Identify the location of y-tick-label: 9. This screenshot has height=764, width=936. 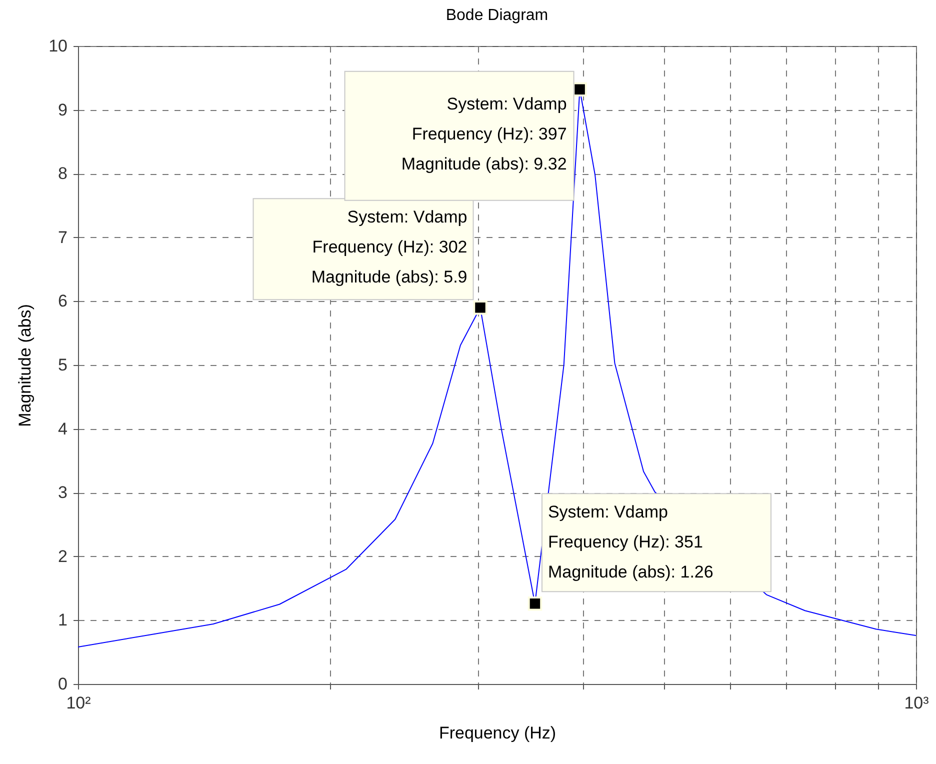
(63, 110).